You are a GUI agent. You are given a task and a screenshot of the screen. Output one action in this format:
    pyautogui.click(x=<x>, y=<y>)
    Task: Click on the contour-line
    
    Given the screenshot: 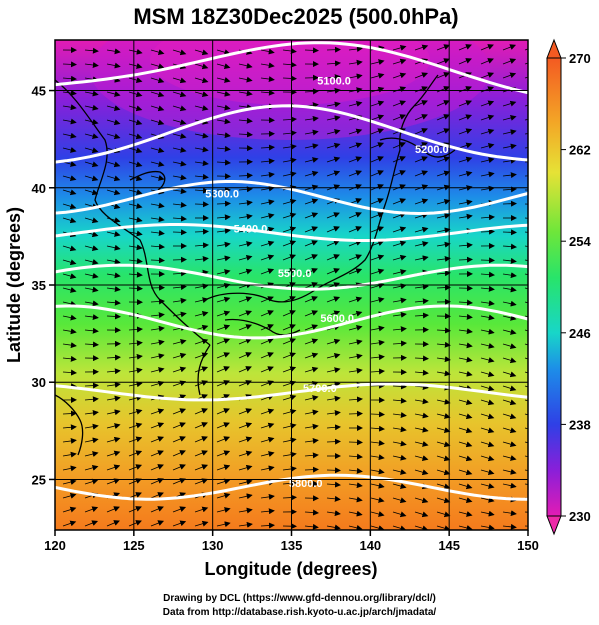 What is the action you would take?
    pyautogui.click(x=291, y=392)
    